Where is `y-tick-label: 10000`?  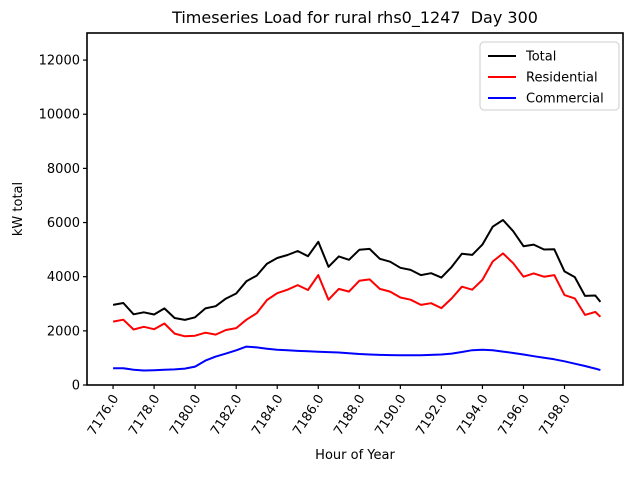 y-tick-label: 10000 is located at coordinates (59, 115).